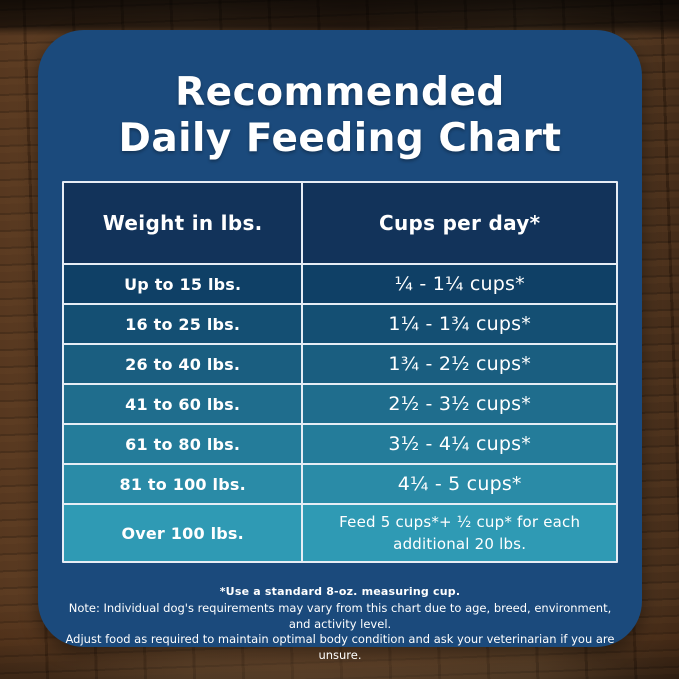  Describe the element at coordinates (340, 138) in the screenshot. I see `chart-title-line2: Daily Feeding Chart` at that location.